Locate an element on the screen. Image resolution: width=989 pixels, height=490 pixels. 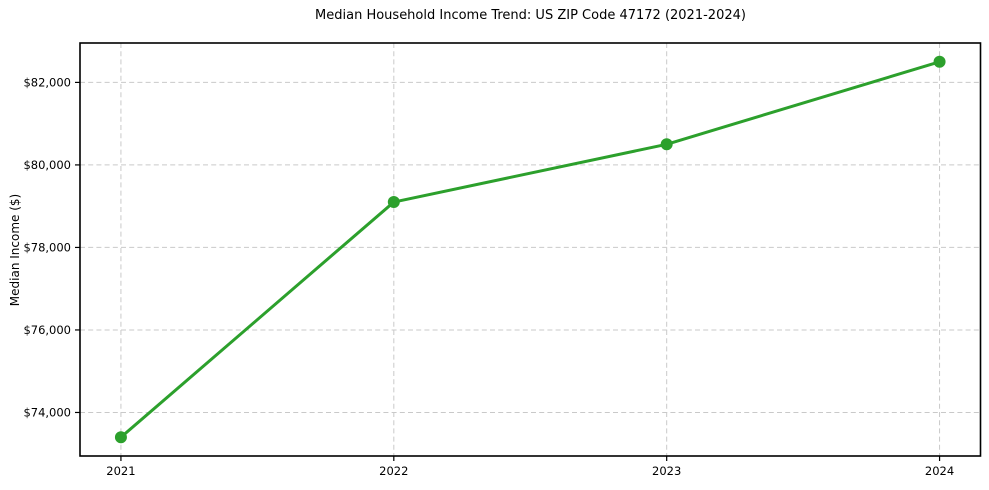
x-tick-label: 2024 is located at coordinates (939, 471).